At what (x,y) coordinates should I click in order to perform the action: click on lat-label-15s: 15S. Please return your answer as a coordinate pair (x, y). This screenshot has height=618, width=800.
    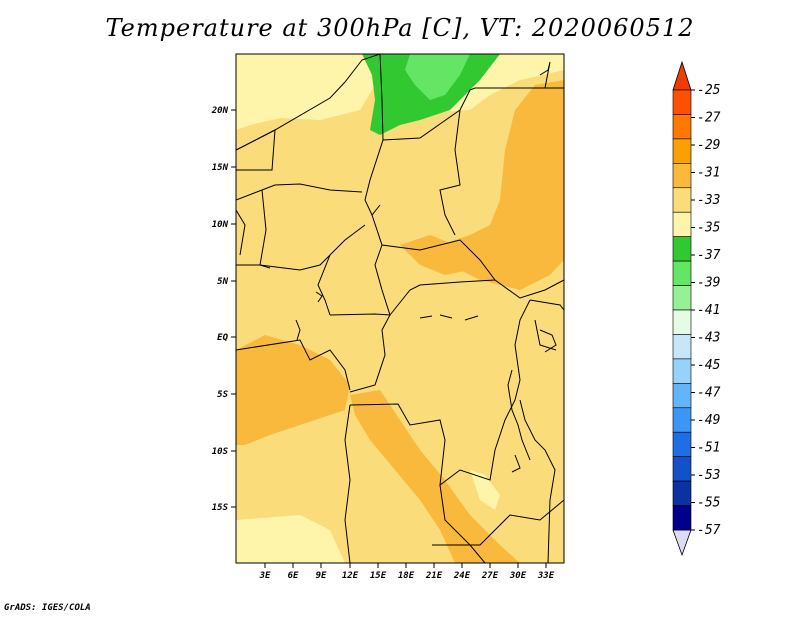
    Looking at the image, I should click on (220, 508).